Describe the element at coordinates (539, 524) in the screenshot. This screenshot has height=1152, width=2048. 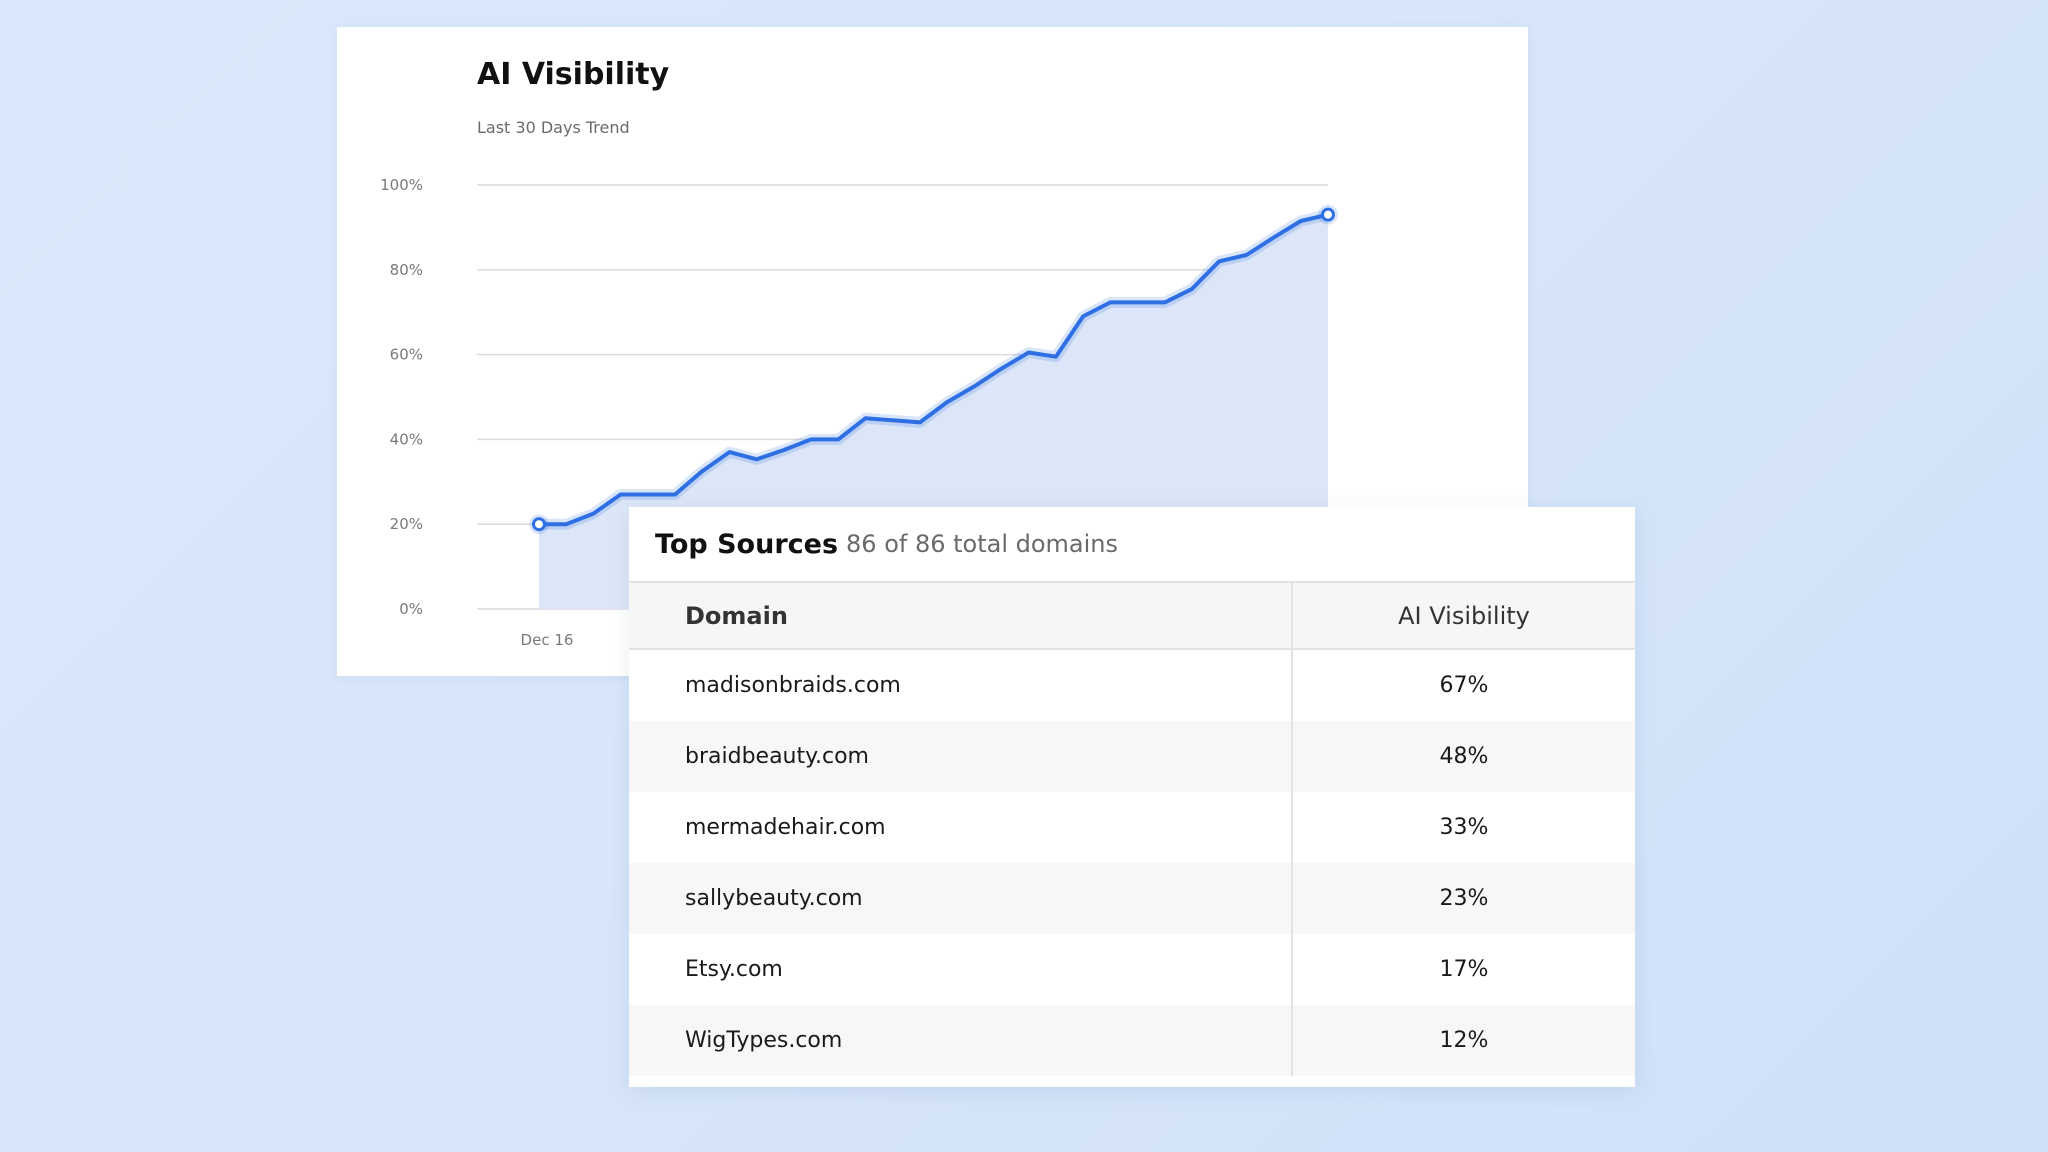
I see `start-point-marker` at that location.